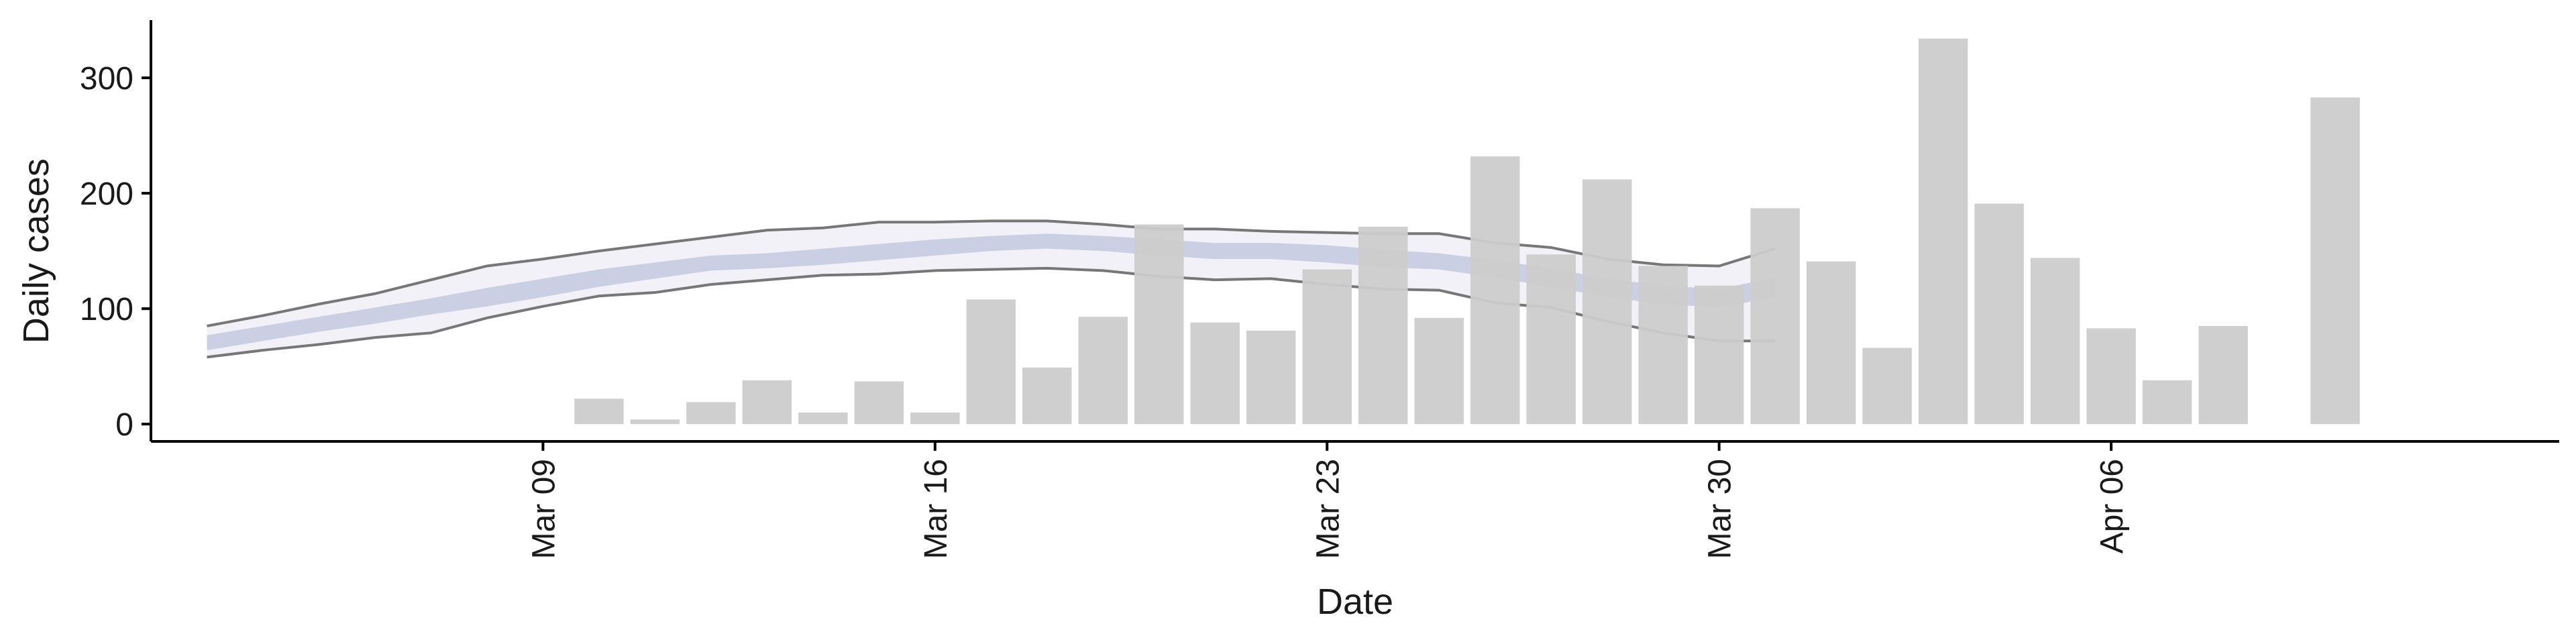 The height and width of the screenshot is (644, 2576). I want to click on y-tick-label-200: 200, so click(106, 194).